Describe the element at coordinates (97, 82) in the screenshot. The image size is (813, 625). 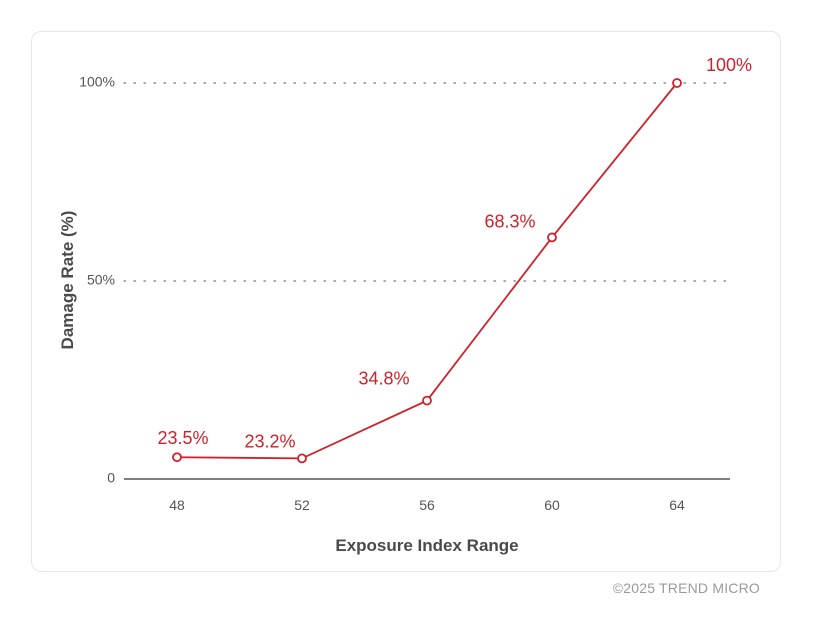
I see `y-tick-label: 100%` at that location.